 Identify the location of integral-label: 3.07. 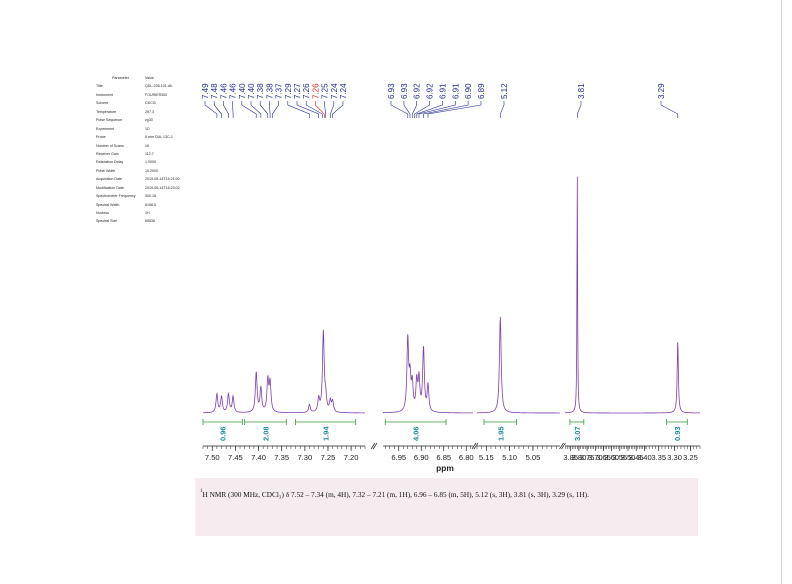
(577, 433).